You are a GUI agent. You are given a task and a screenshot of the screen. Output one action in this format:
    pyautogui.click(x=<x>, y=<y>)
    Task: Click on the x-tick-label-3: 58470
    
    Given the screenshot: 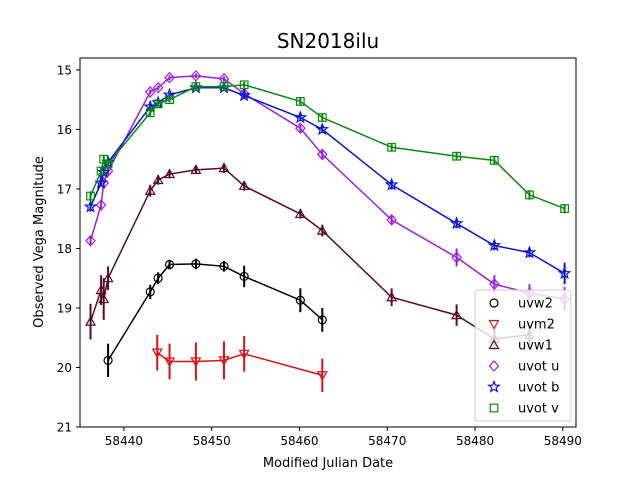 What is the action you would take?
    pyautogui.click(x=387, y=441)
    